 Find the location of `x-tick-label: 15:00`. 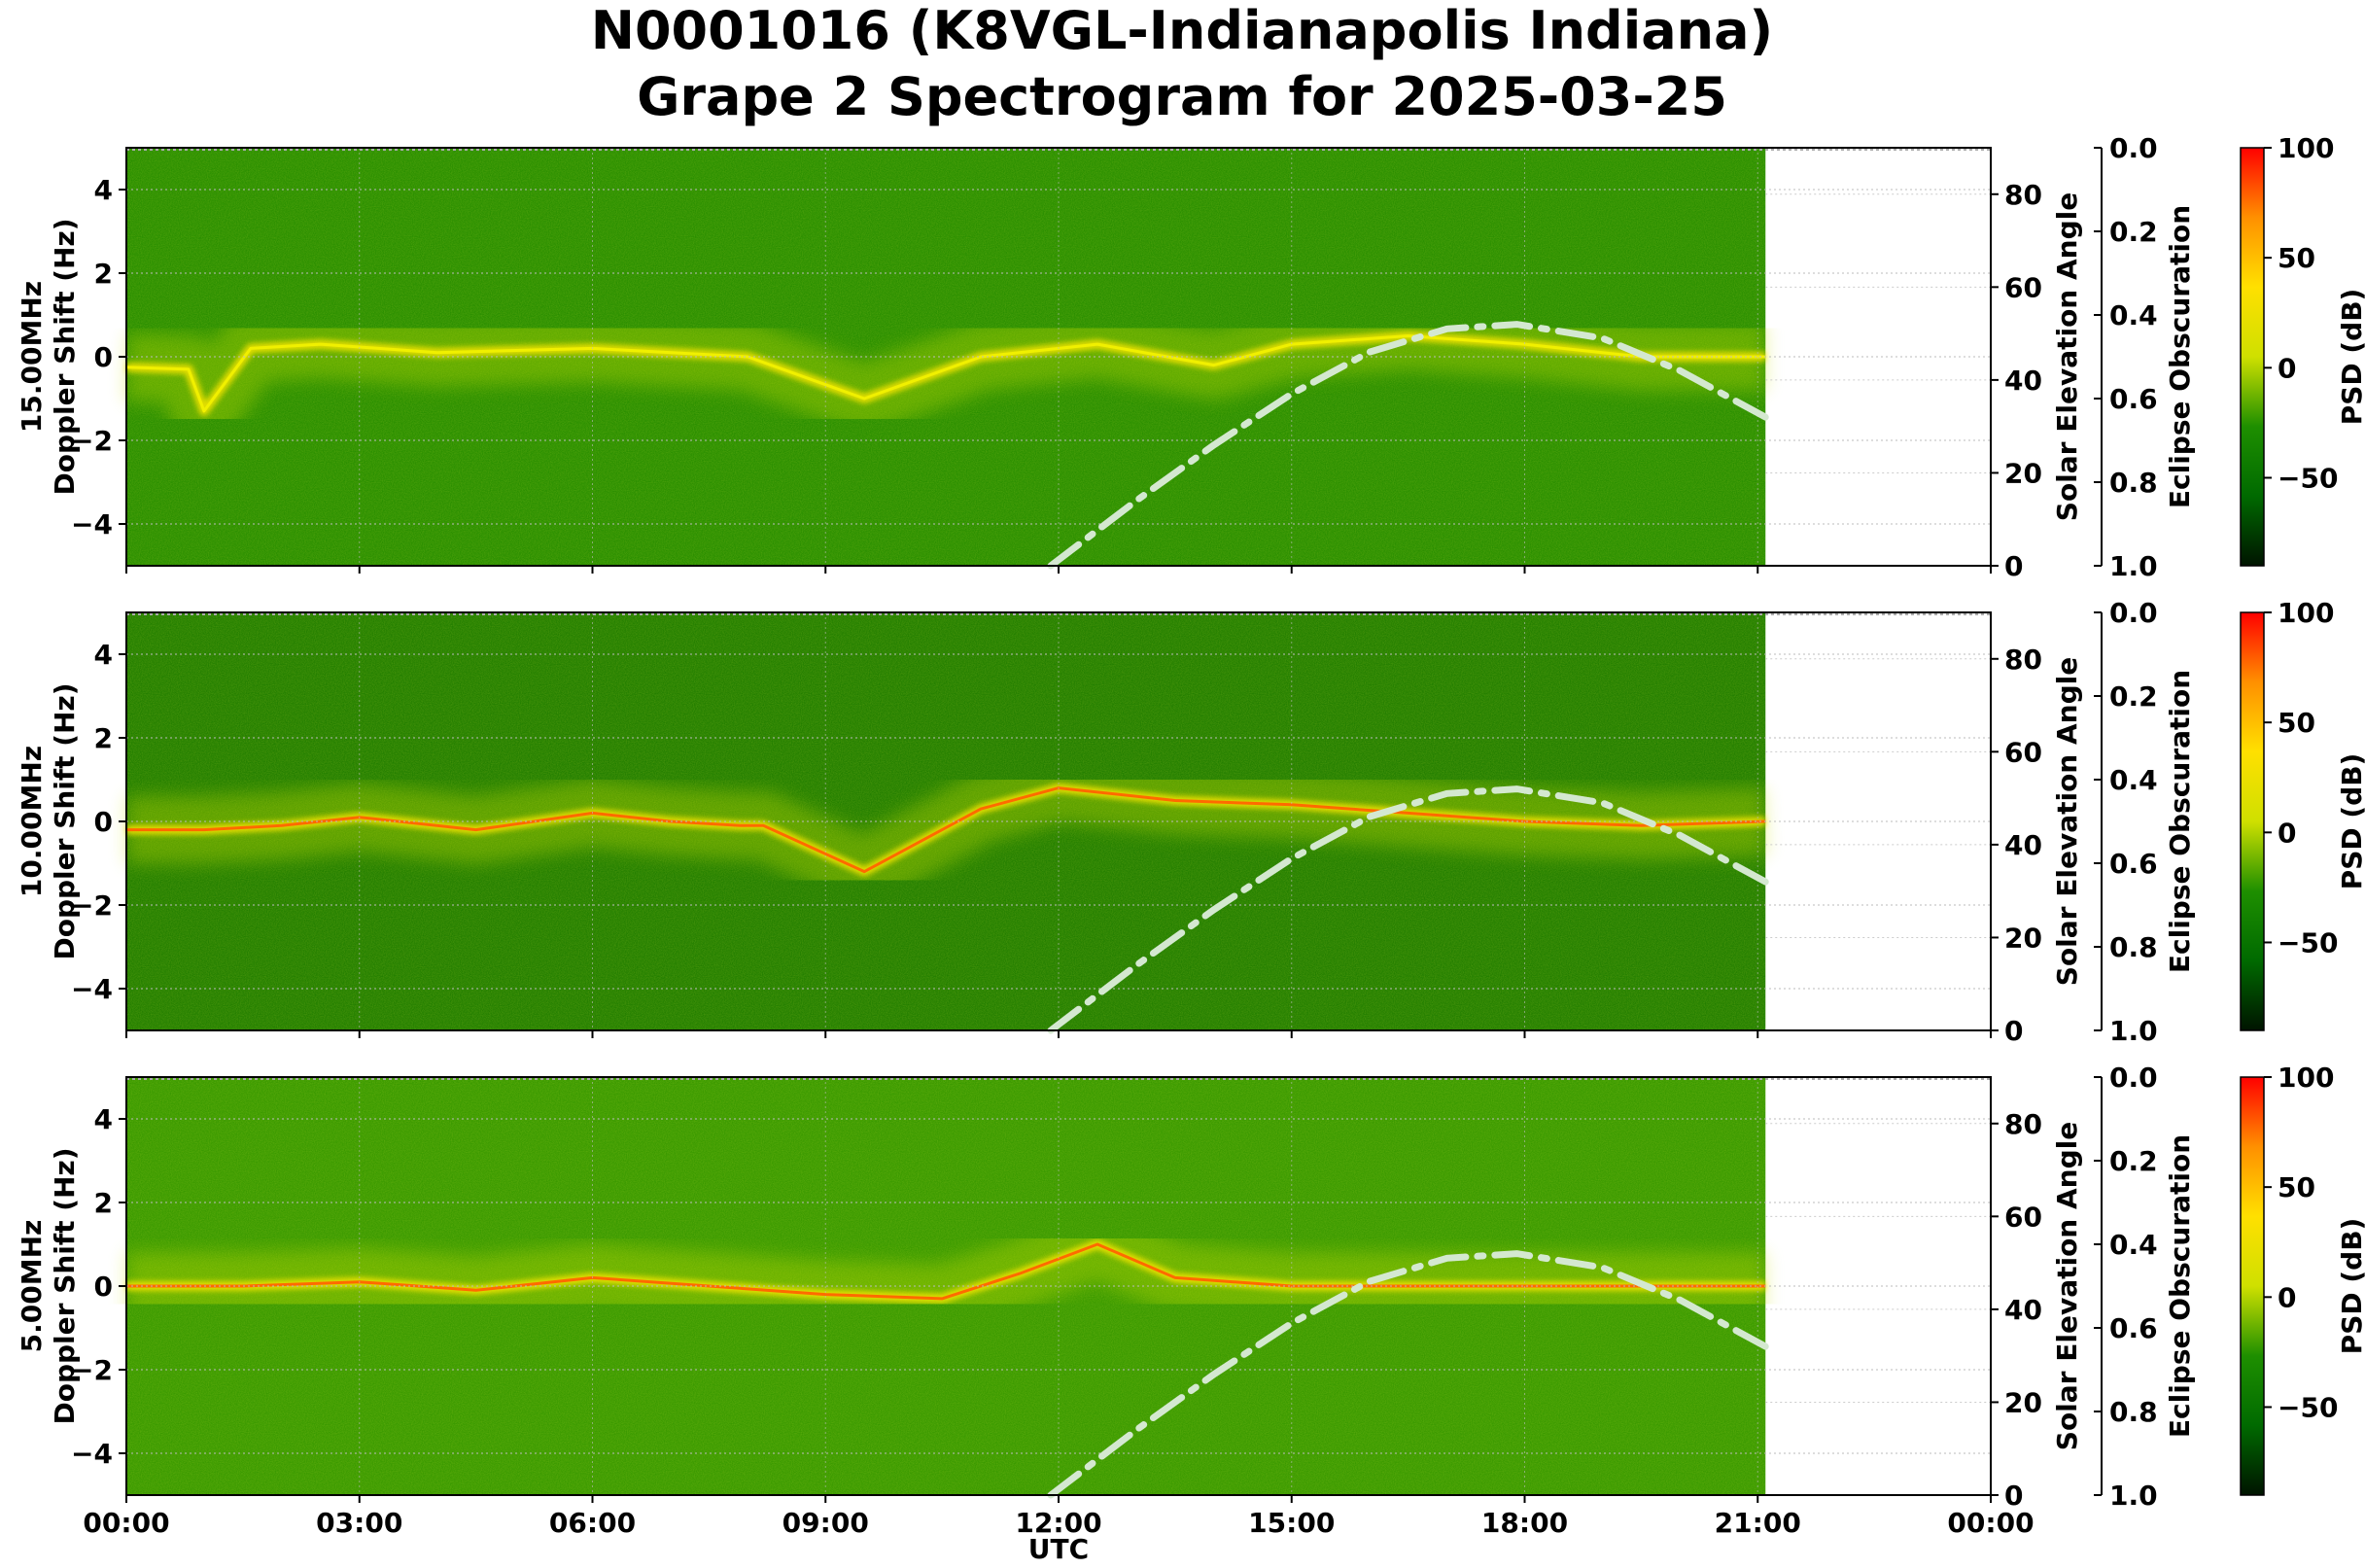

x-tick-label: 15:00 is located at coordinates (1292, 1523).